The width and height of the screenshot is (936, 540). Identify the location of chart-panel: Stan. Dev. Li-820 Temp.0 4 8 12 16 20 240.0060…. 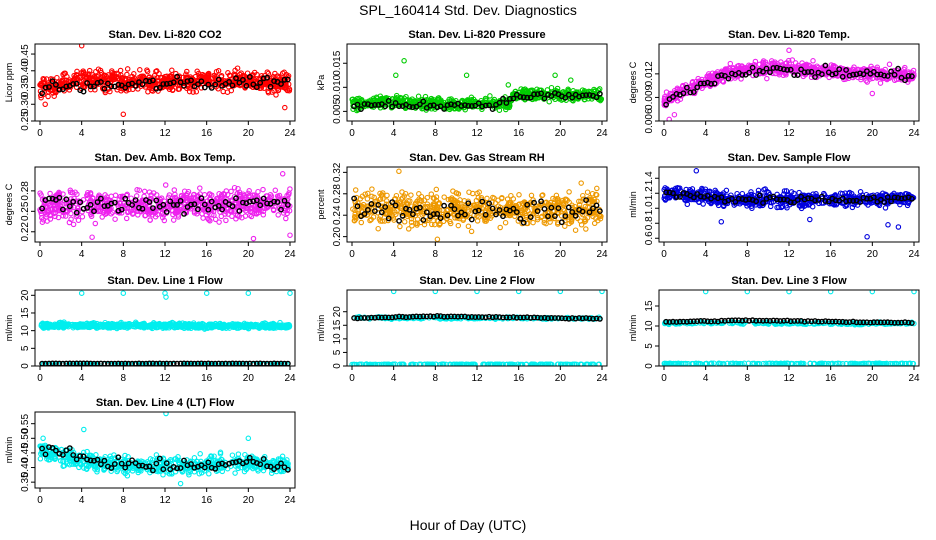
(774, 84).